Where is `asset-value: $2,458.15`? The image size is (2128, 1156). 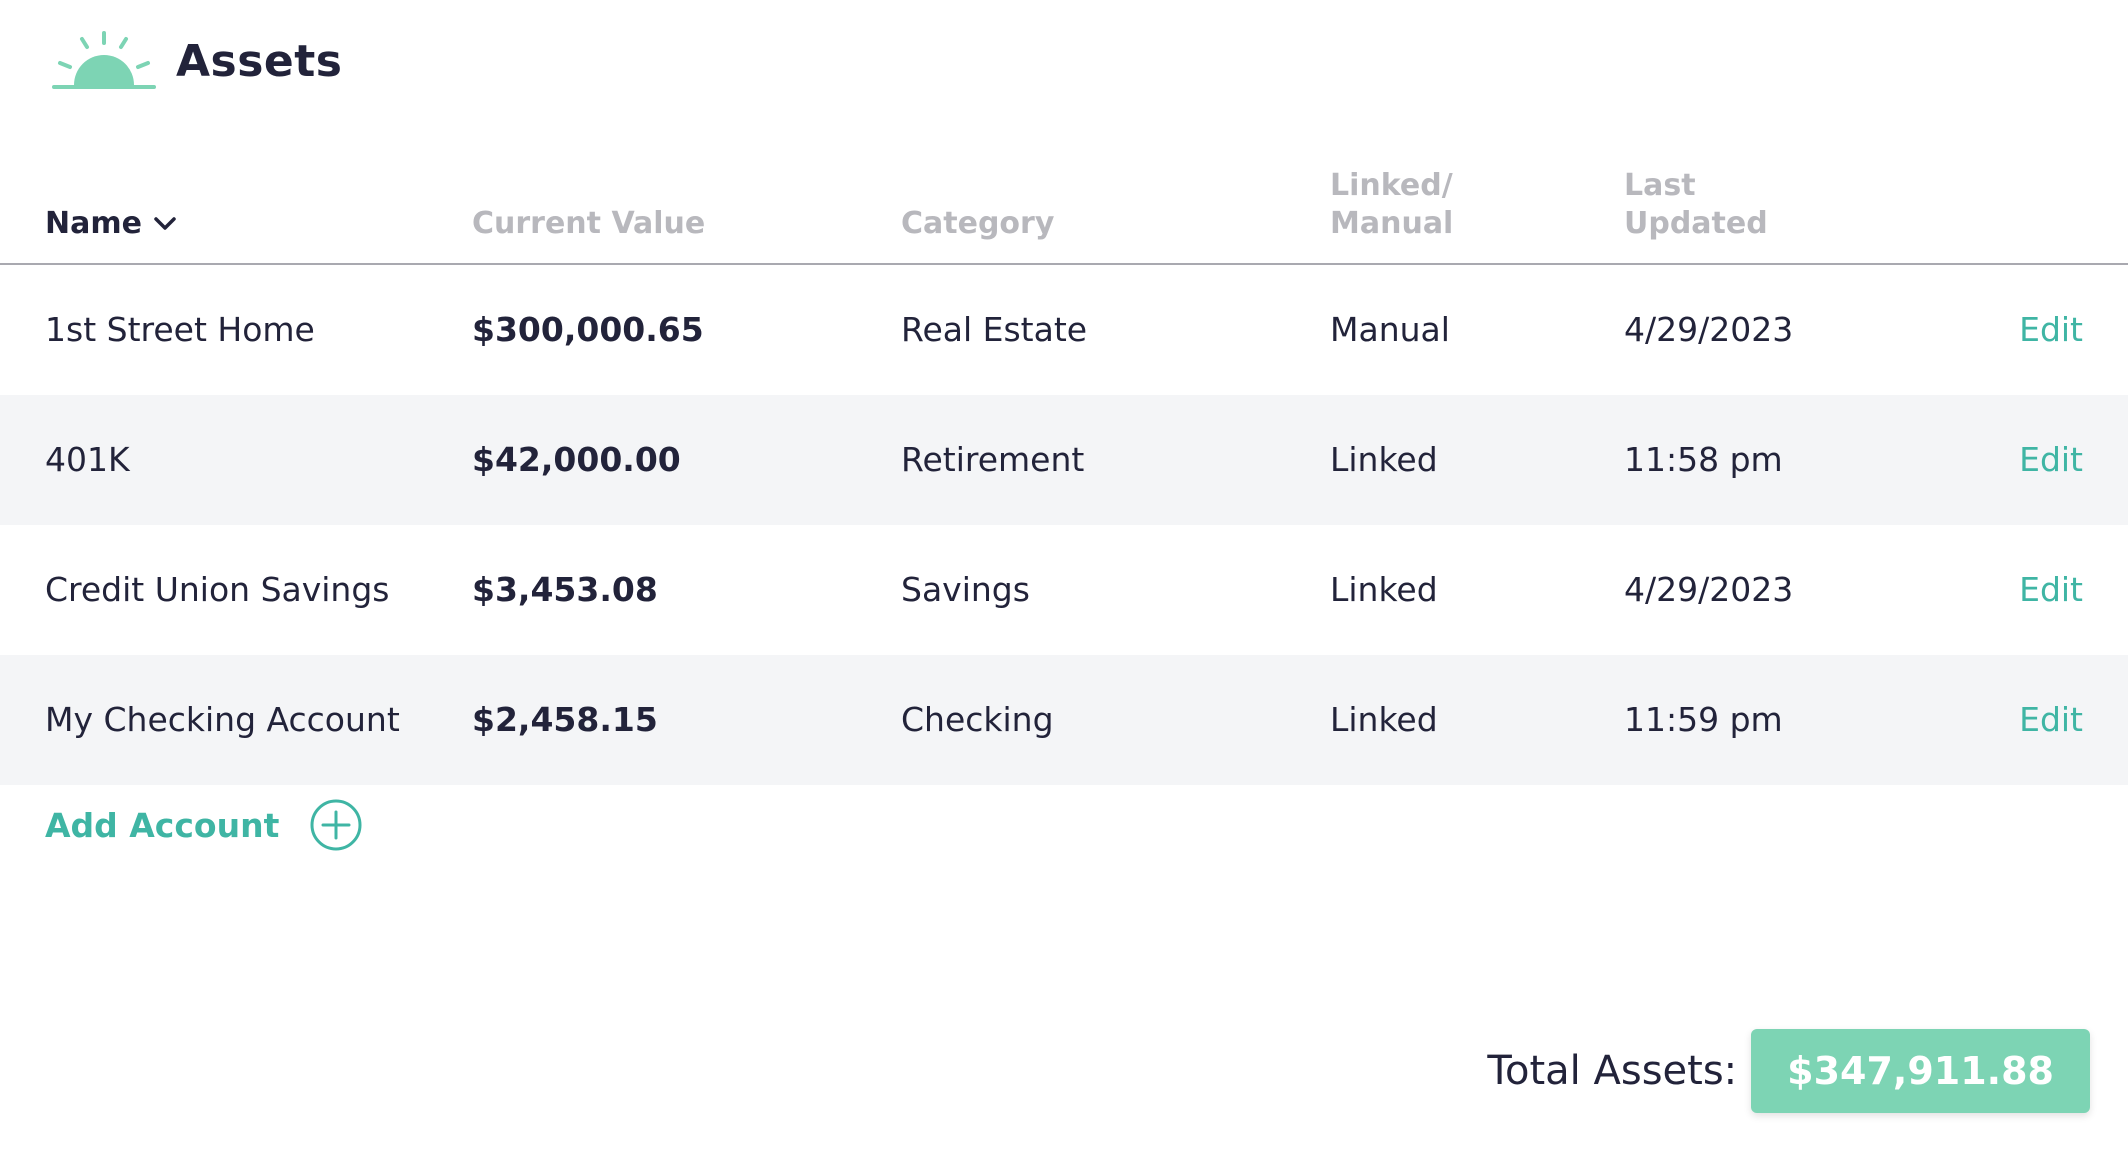
asset-value: $2,458.15 is located at coordinates (565, 719).